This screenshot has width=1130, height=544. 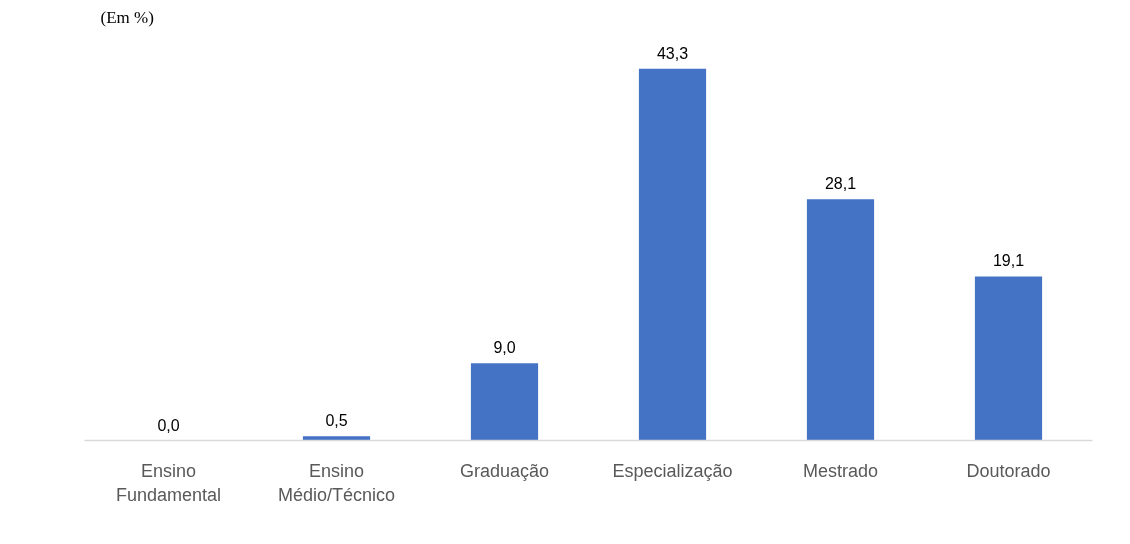 What do you see at coordinates (1008, 261) in the screenshot?
I see `data-label: 19,1` at bounding box center [1008, 261].